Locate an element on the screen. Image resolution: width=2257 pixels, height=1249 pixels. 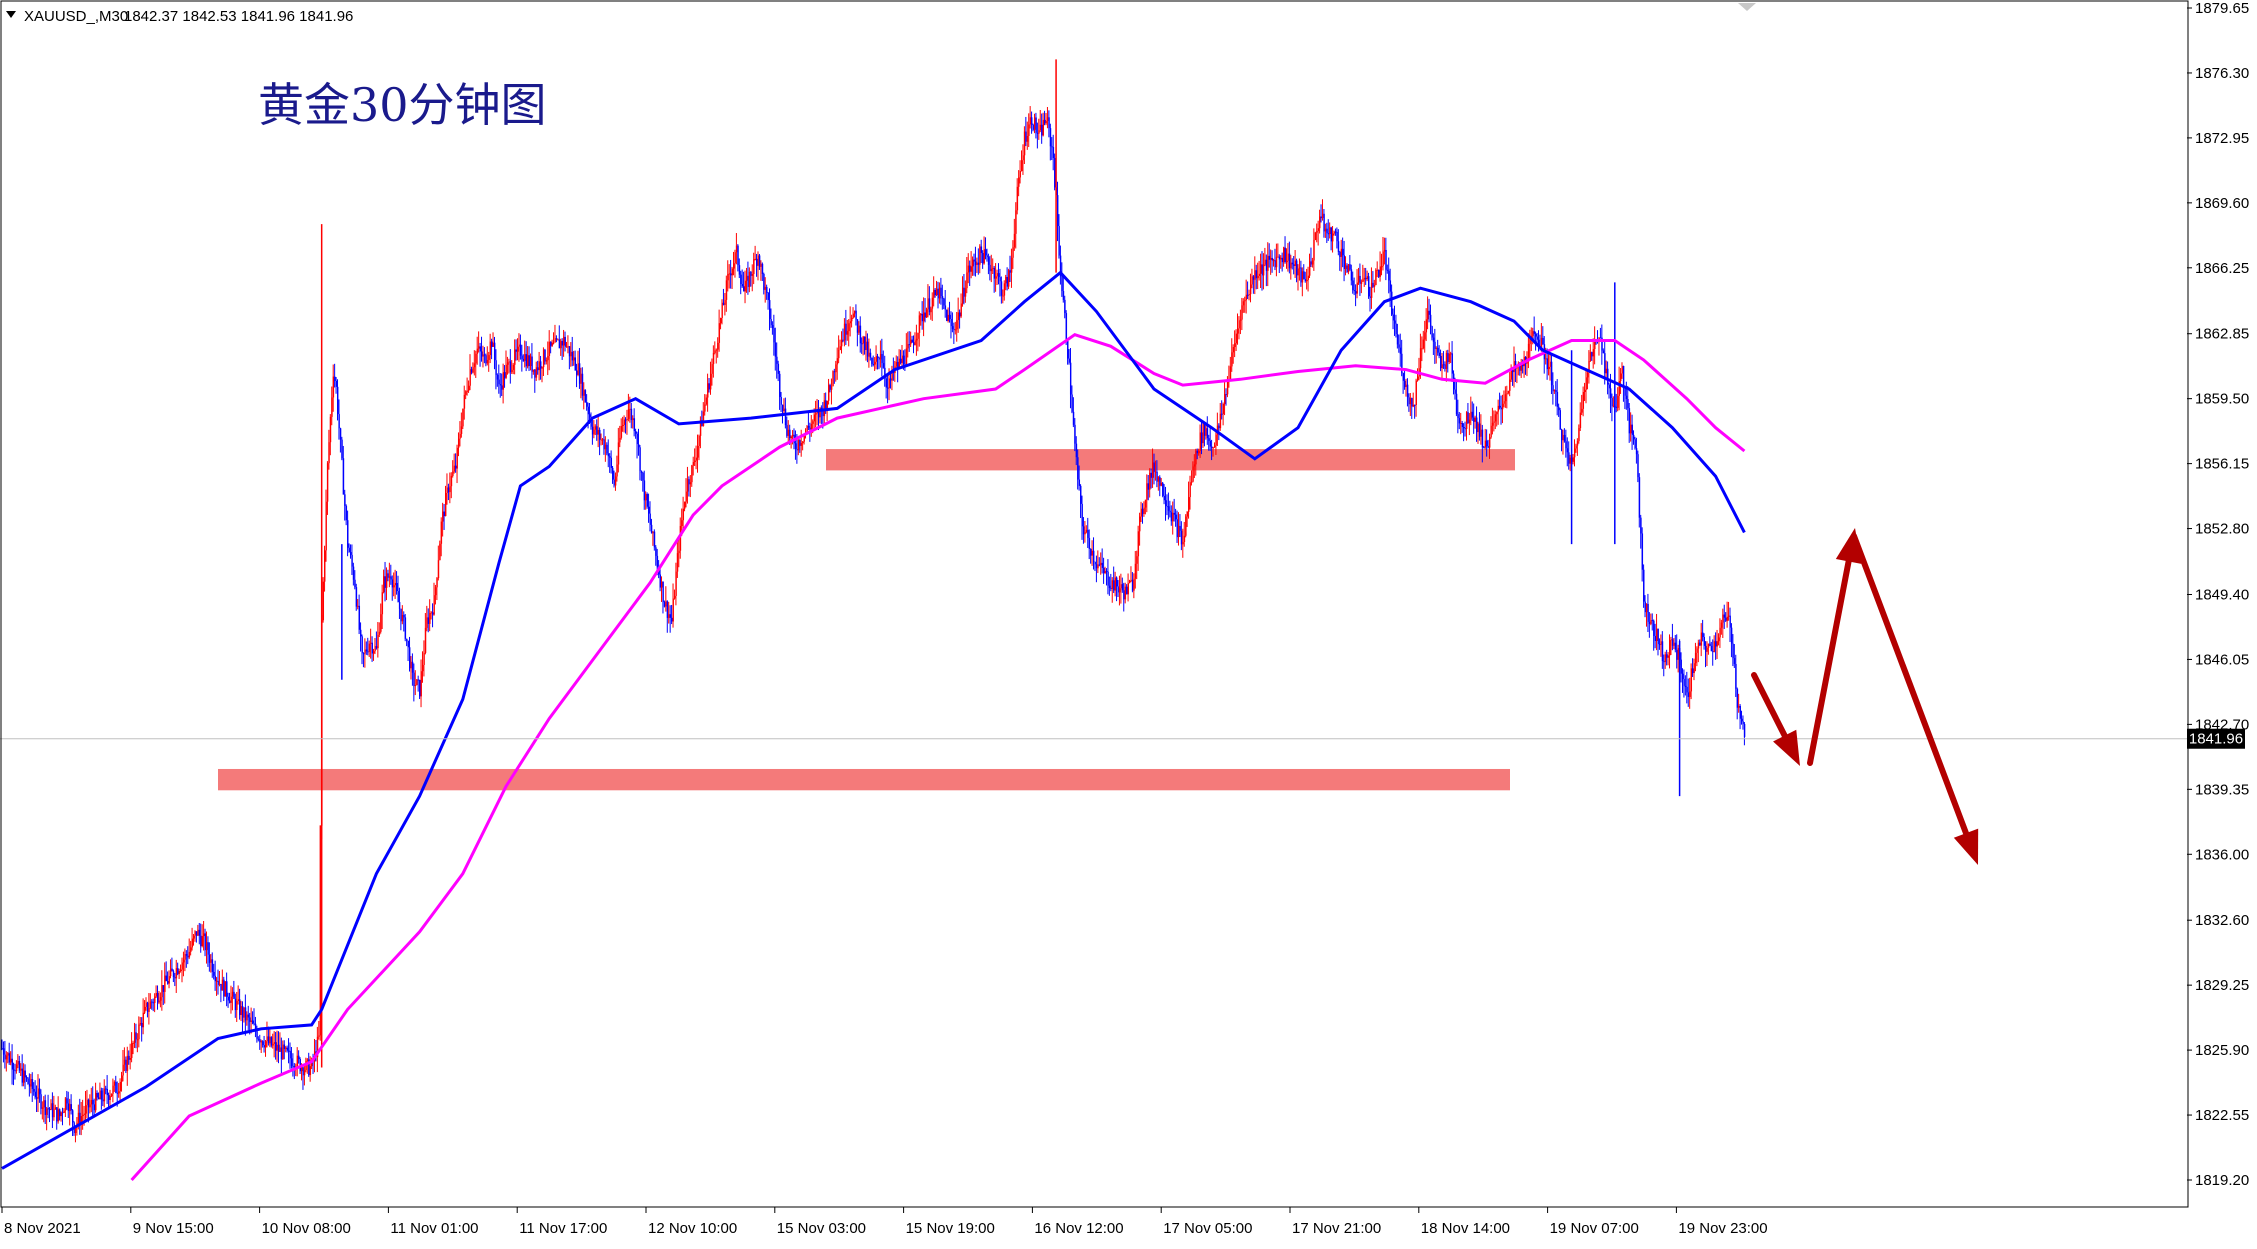
dropdown-triangle-icon is located at coordinates (11, 14).